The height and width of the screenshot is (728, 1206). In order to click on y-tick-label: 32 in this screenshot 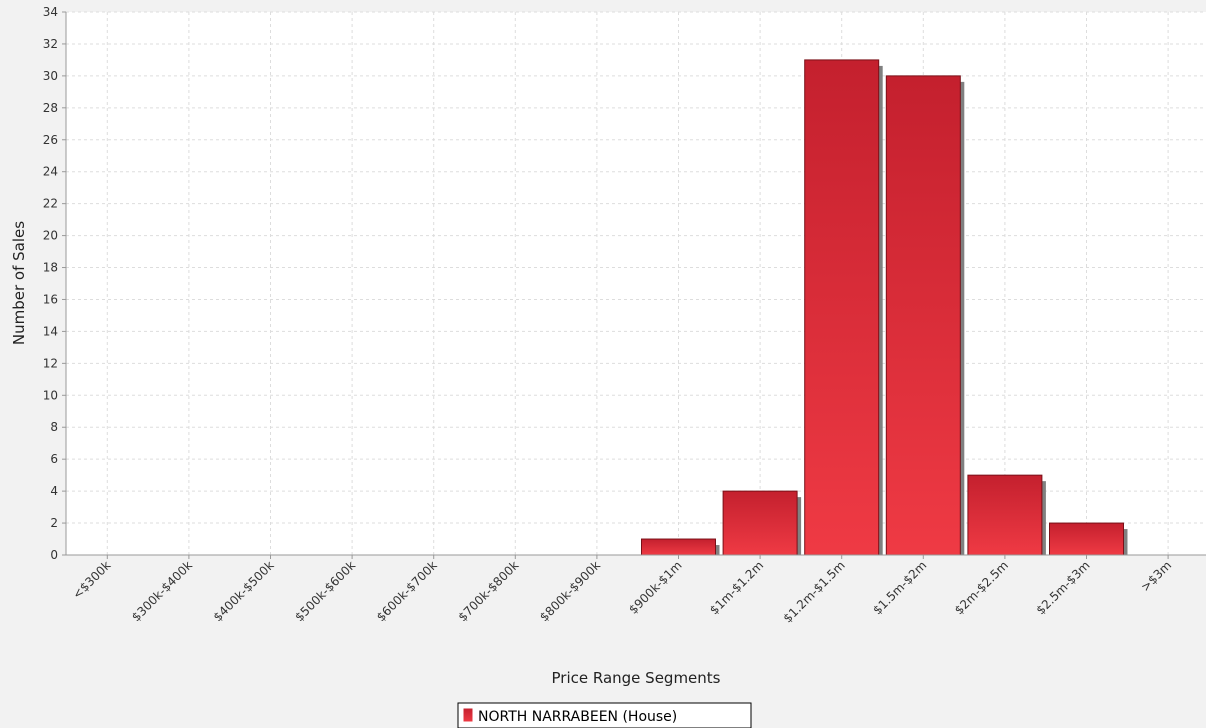, I will do `click(50, 44)`.